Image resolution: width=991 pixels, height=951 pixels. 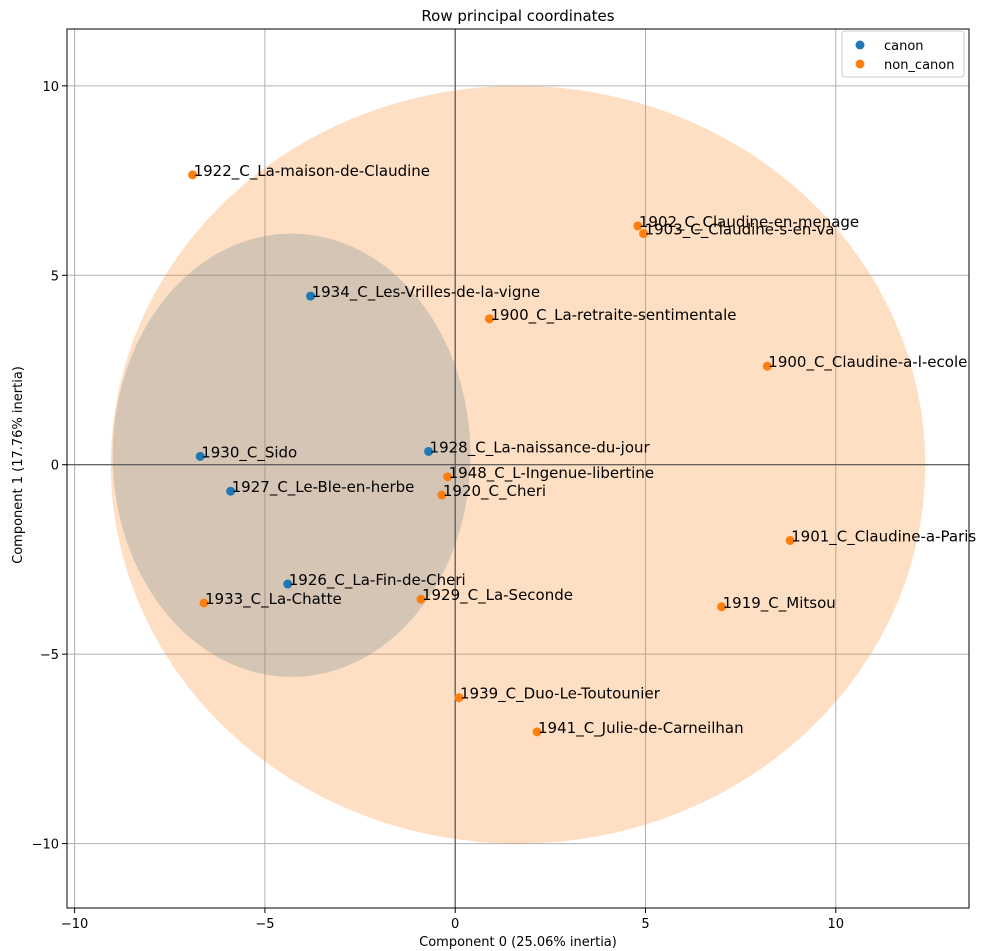 I want to click on legend: canon non_canon, so click(x=903, y=54).